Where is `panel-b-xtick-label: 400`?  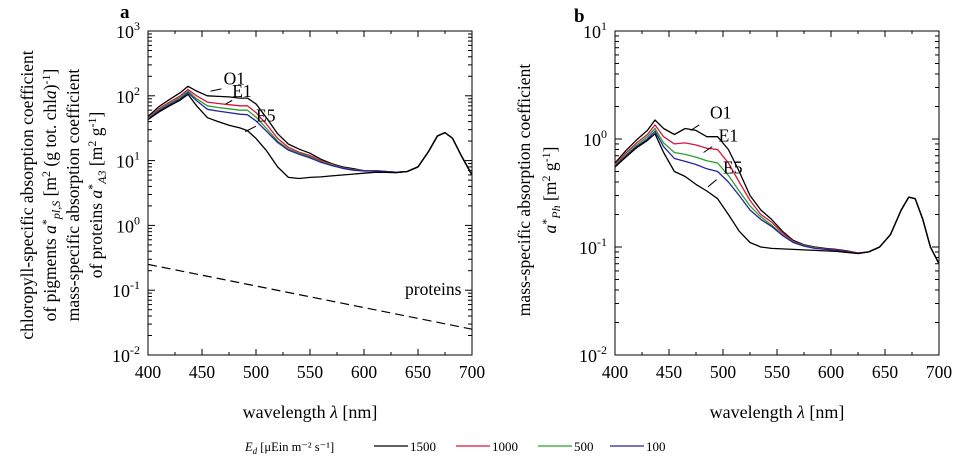 panel-b-xtick-label: 400 is located at coordinates (615, 372).